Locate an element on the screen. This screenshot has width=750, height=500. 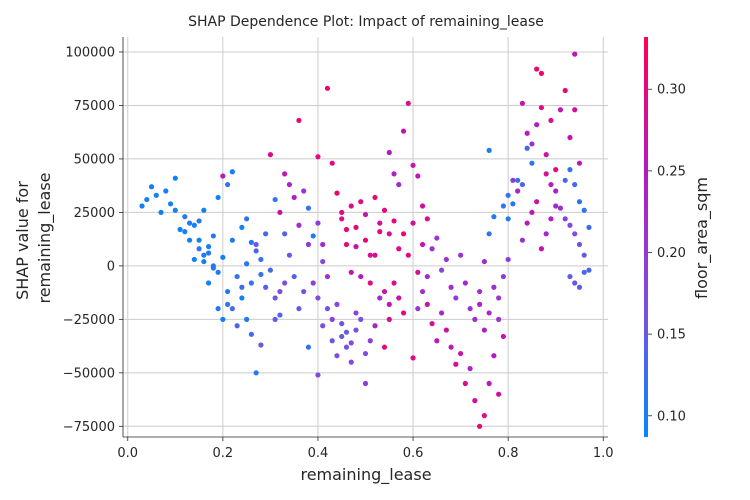
colorbar-tick-label: 0.20 is located at coordinates (671, 253).